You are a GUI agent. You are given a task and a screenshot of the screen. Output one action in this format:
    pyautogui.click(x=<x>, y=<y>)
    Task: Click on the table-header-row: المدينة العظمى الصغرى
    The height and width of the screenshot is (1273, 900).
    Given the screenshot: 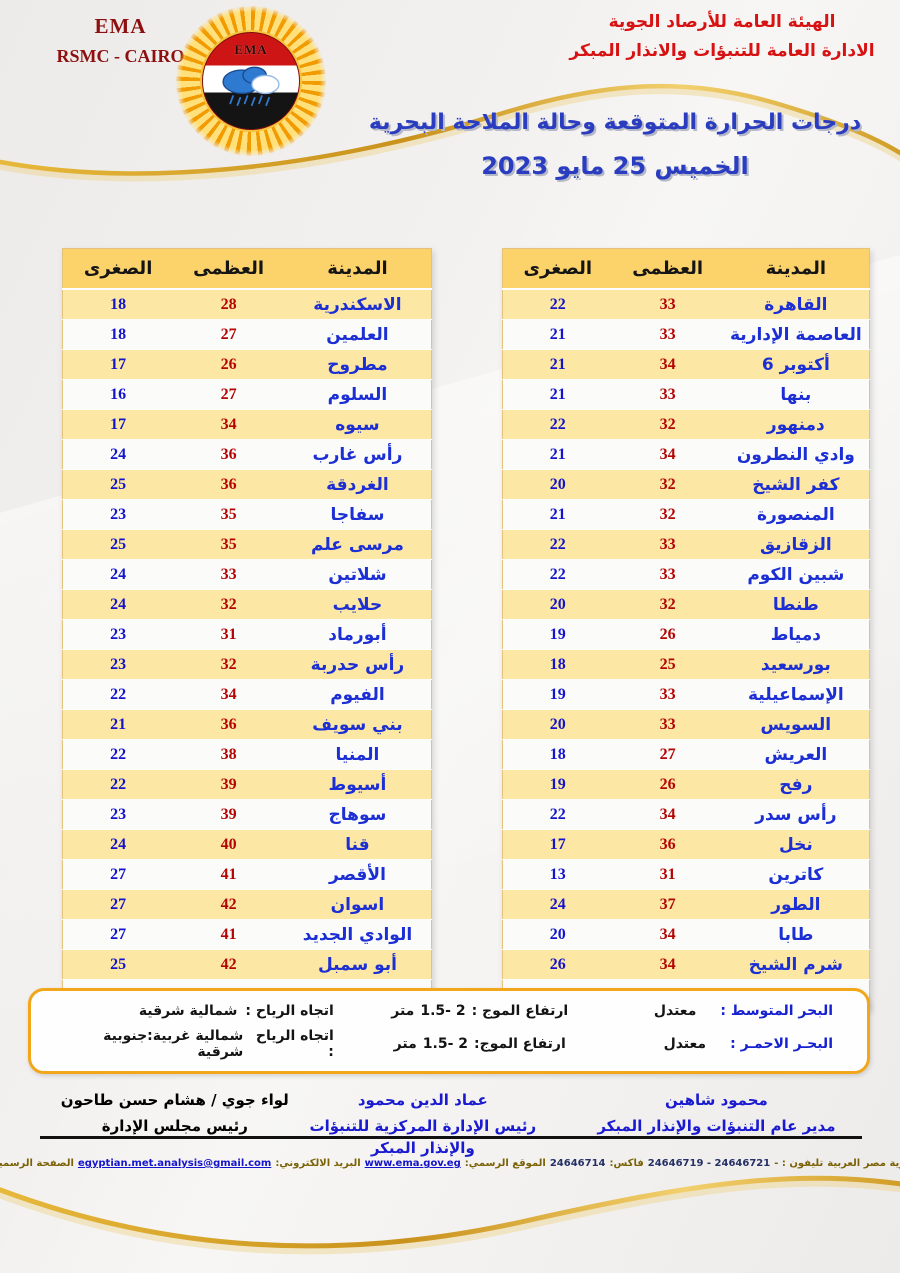 What is the action you would take?
    pyautogui.click(x=247, y=269)
    